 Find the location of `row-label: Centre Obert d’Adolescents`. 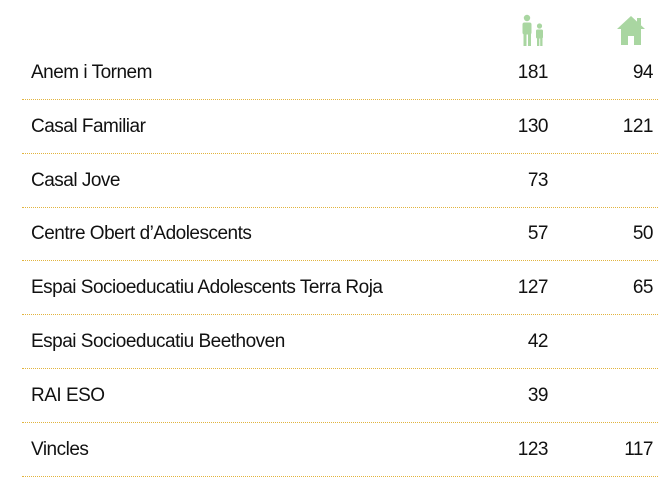

row-label: Centre Obert d’Adolescents is located at coordinates (141, 234).